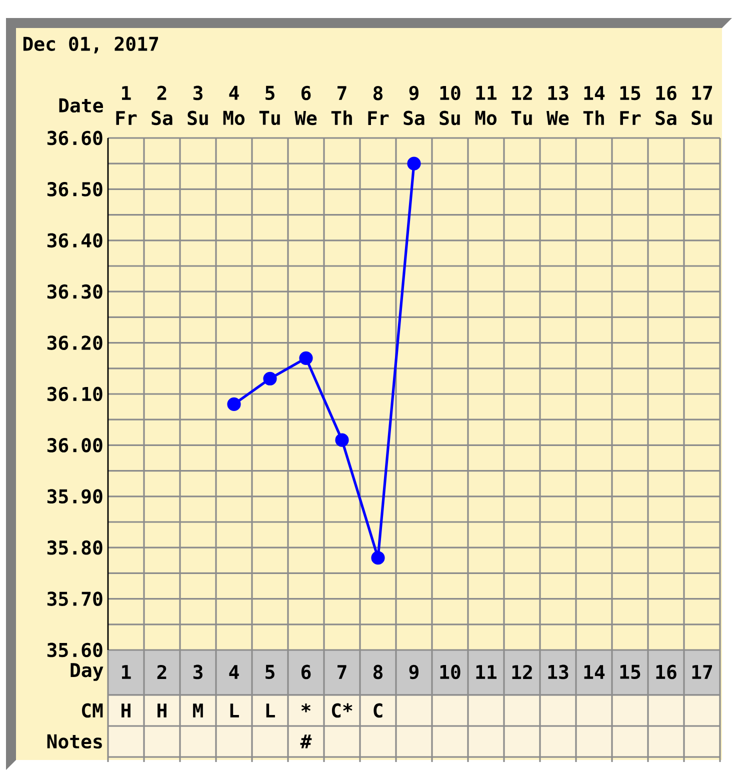  I want to click on y-tick-label: Notes, so click(74, 741).